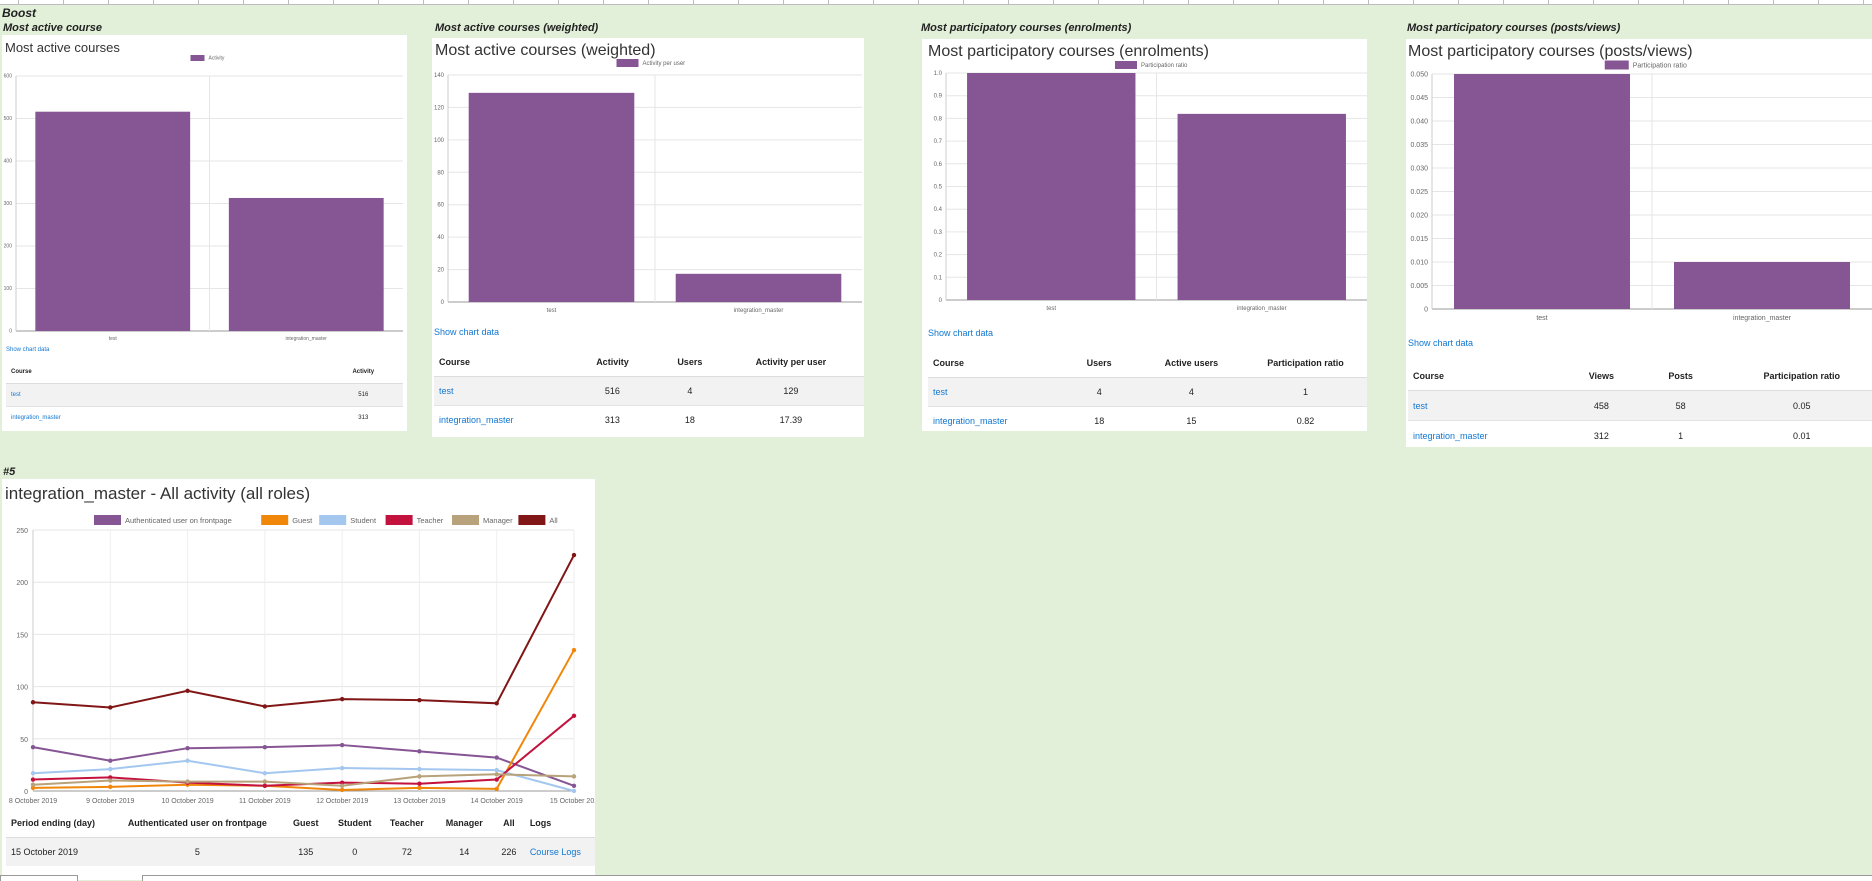  I want to click on table-cell: 15 October 2019, so click(60, 851).